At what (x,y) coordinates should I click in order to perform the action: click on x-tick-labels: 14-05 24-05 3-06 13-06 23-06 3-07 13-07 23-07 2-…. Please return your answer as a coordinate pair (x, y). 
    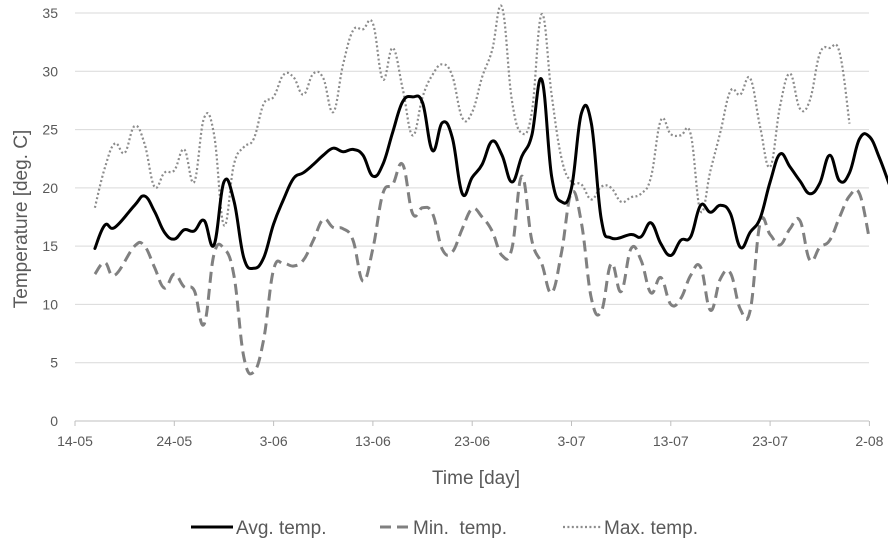
    Looking at the image, I should click on (470, 435).